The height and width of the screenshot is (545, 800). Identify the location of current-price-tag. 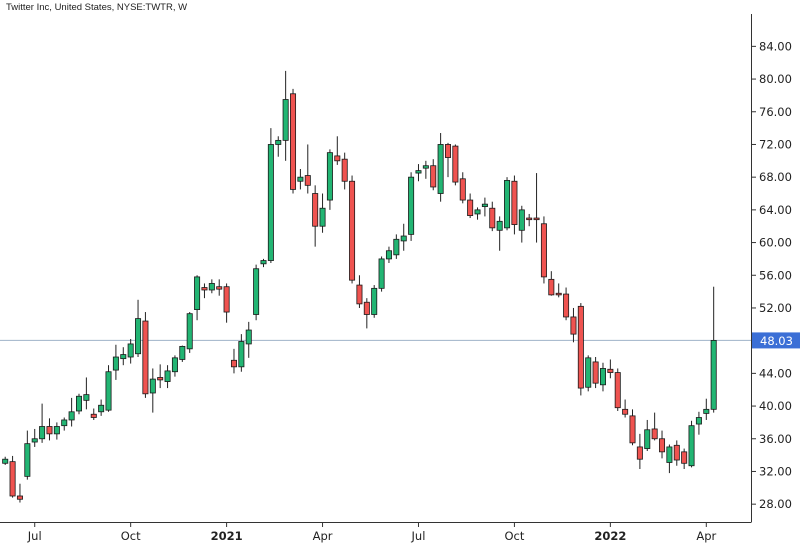
(776, 340).